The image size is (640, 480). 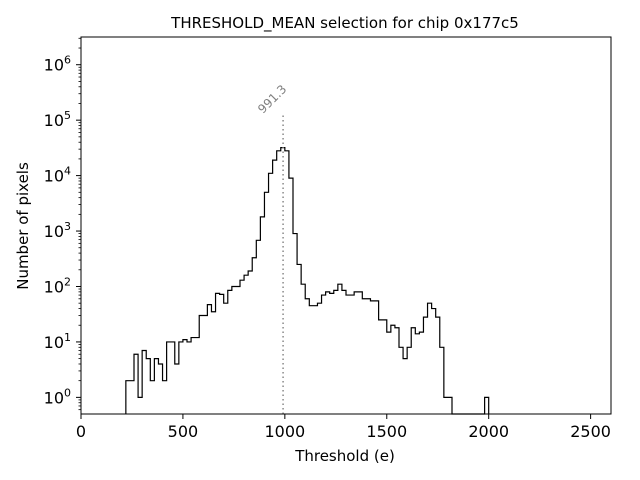 What do you see at coordinates (57, 230) in the screenshot?
I see `y-tick-label: 10³` at bounding box center [57, 230].